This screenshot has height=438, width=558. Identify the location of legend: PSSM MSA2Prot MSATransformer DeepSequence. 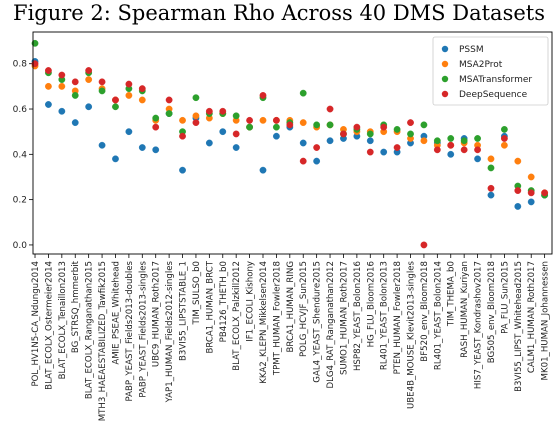
(490, 71).